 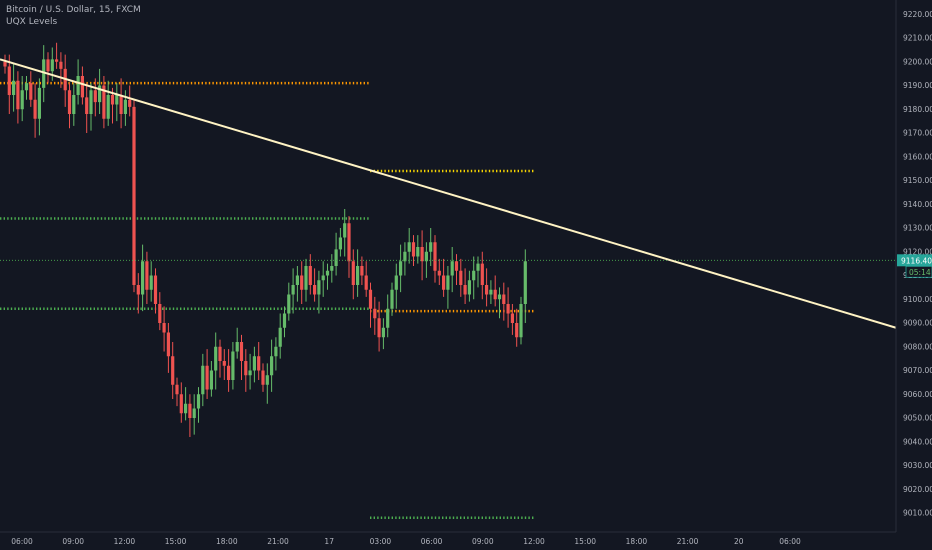 What do you see at coordinates (790, 541) in the screenshot?
I see `x-tick-label: 06:00` at bounding box center [790, 541].